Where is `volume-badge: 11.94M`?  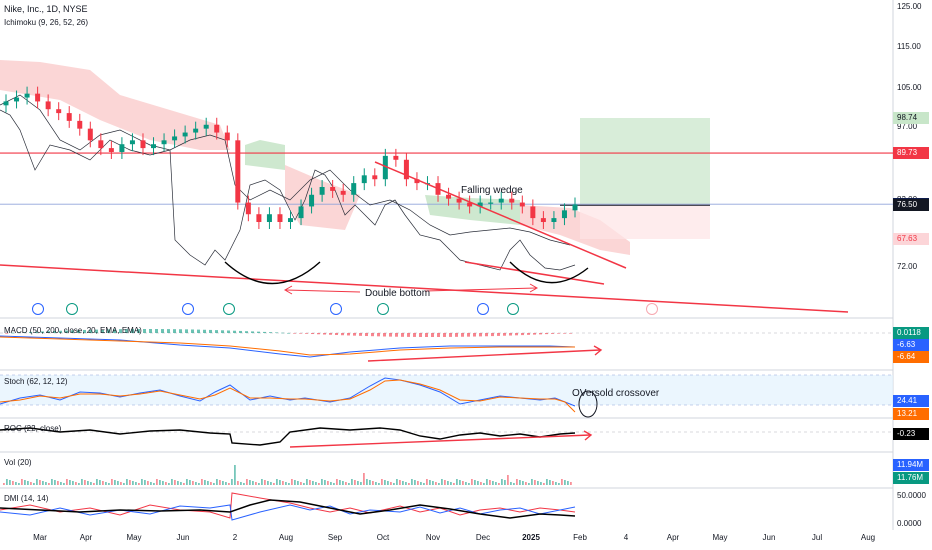
volume-badge: 11.94M is located at coordinates (911, 465).